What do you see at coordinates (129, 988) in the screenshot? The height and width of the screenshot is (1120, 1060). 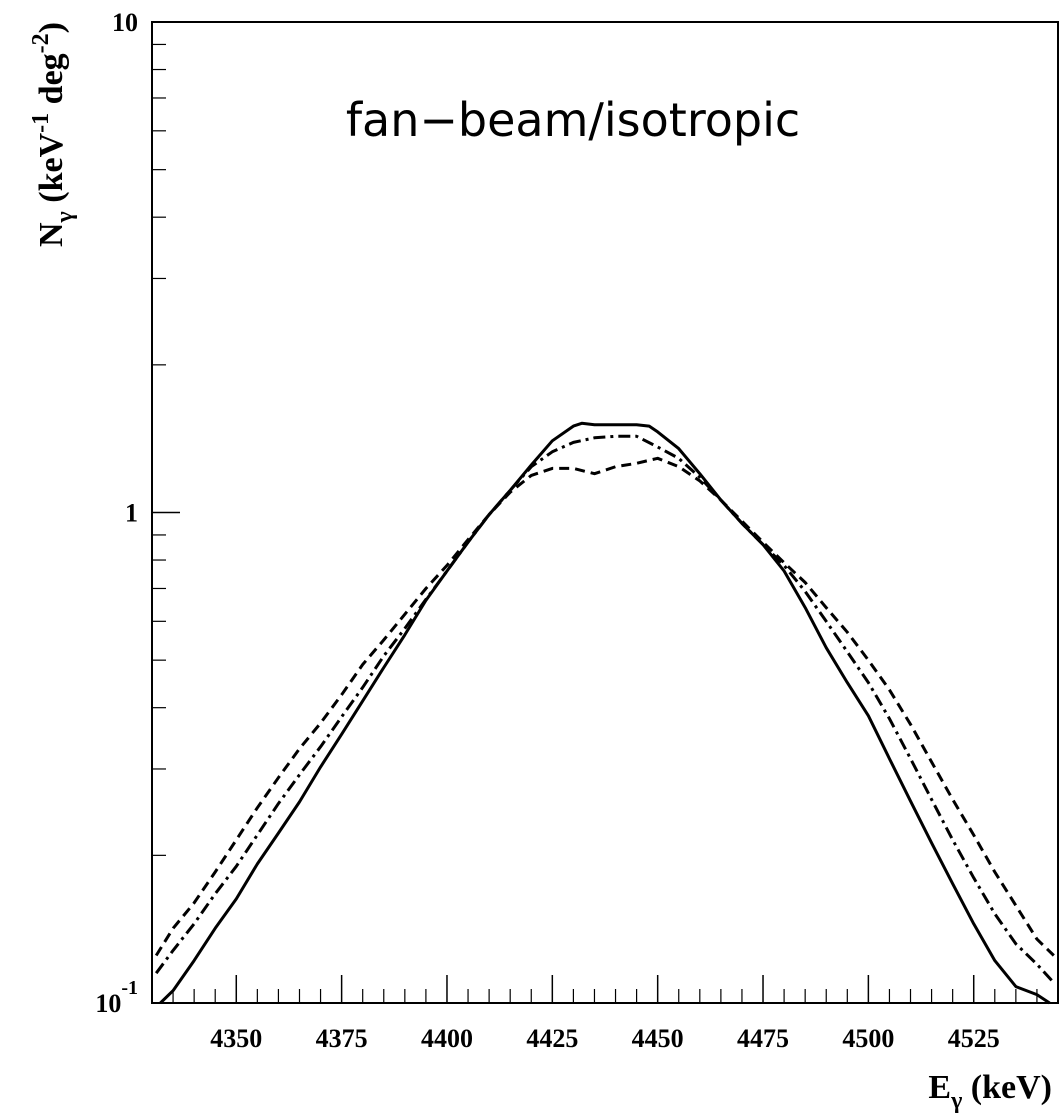 I see `y-tick-label-exp: -1` at bounding box center [129, 988].